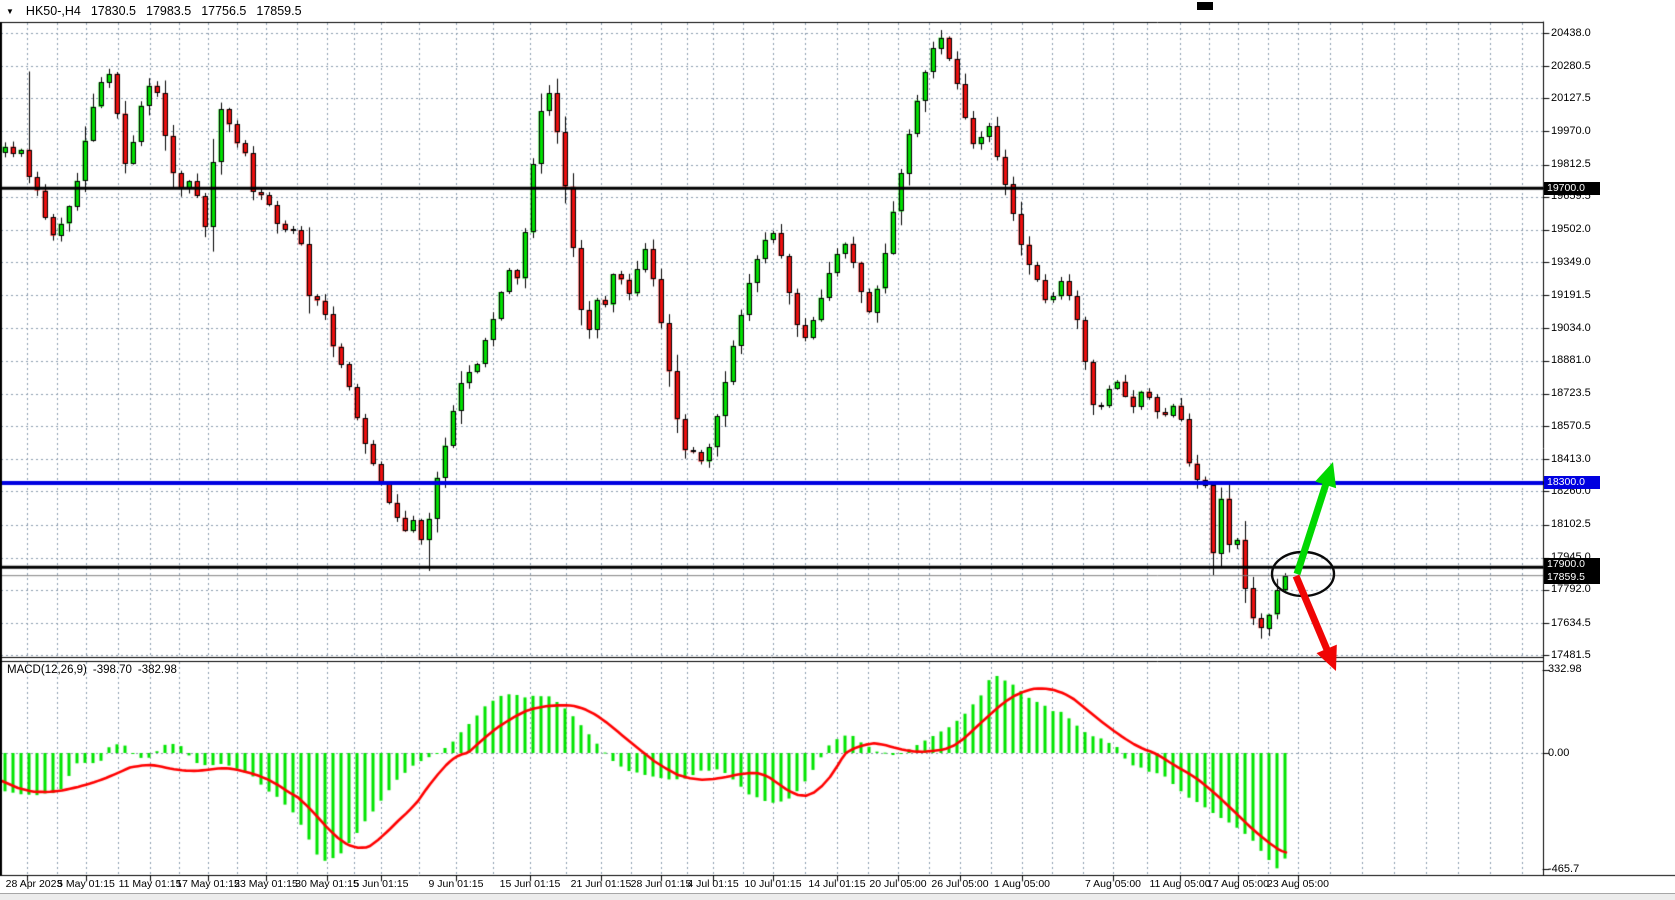 The image size is (1675, 900). I want to click on price-tick-label: 19502.0, so click(1571, 229).